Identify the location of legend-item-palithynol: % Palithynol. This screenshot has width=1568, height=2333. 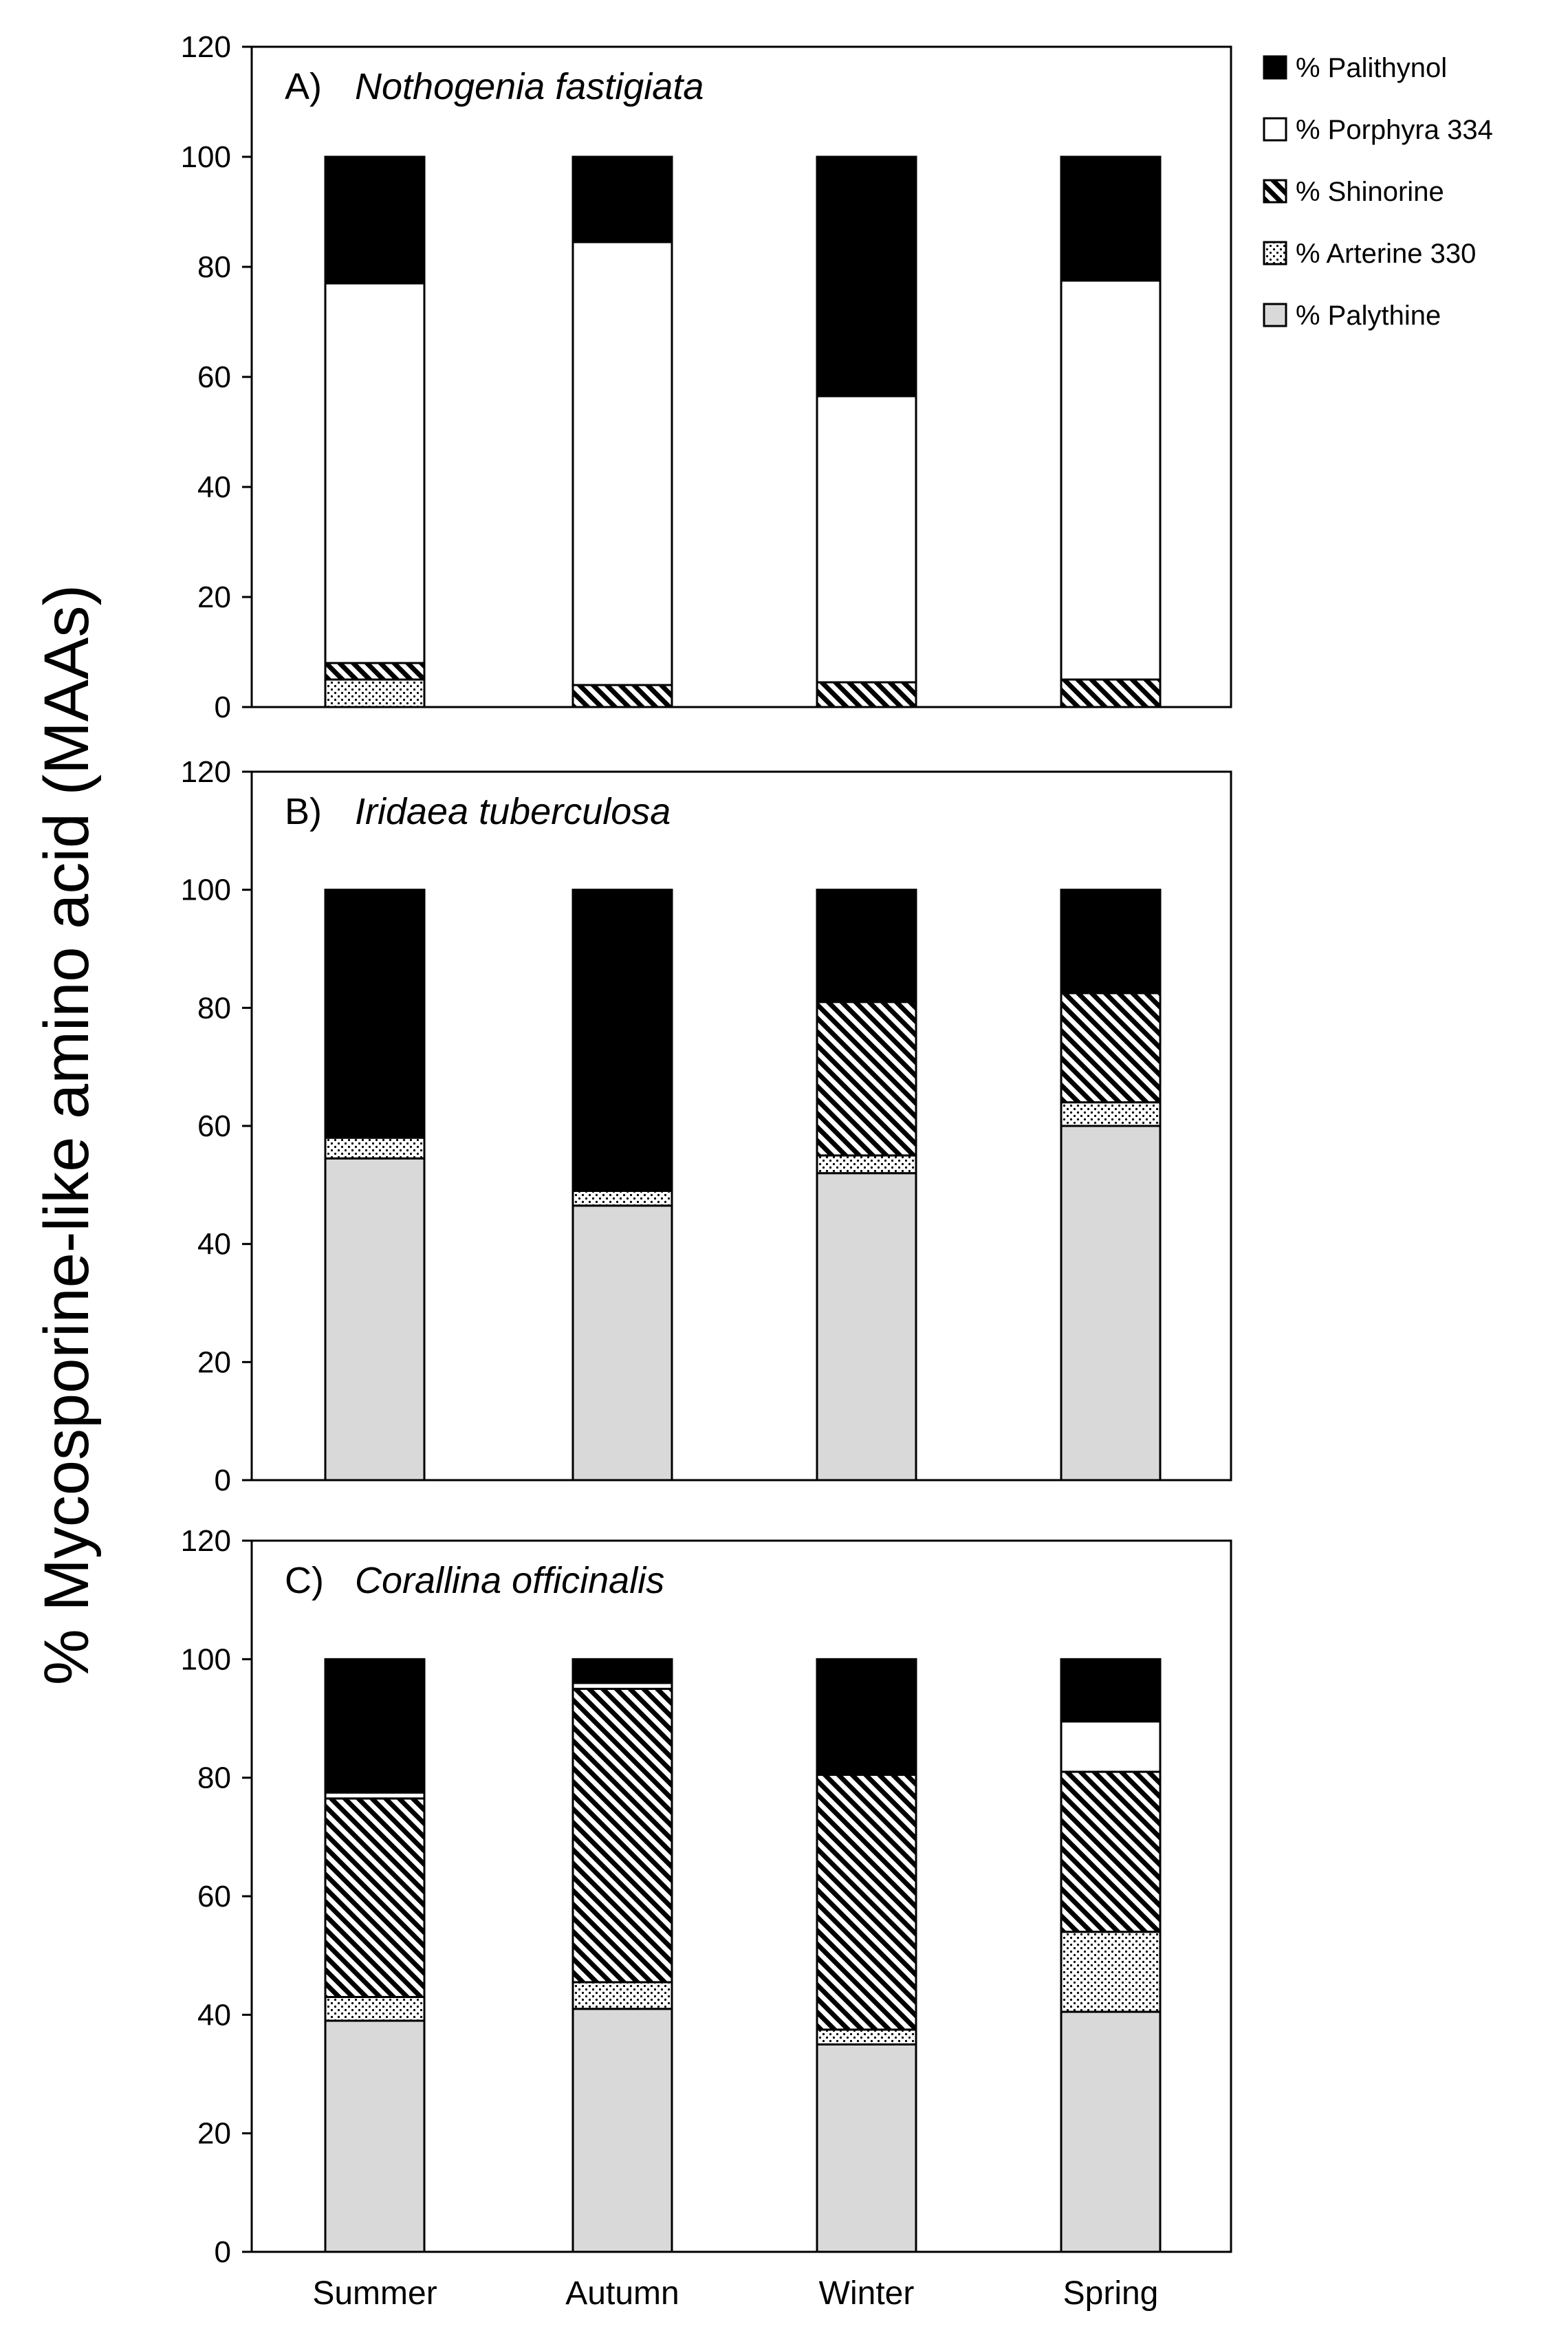
(1355, 68).